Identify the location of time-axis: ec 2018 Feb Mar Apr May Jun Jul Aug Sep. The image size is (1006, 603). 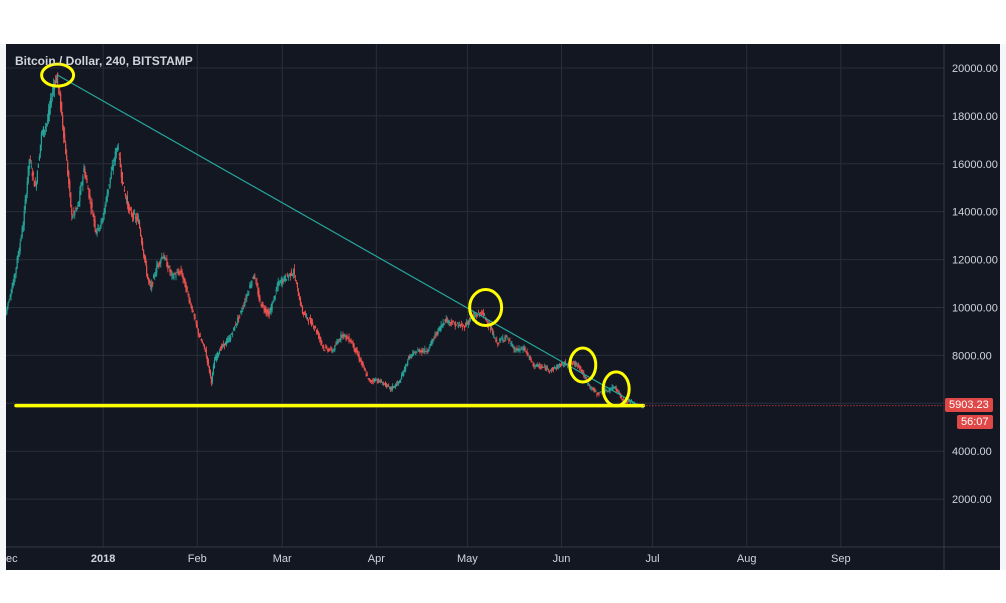
(428, 559).